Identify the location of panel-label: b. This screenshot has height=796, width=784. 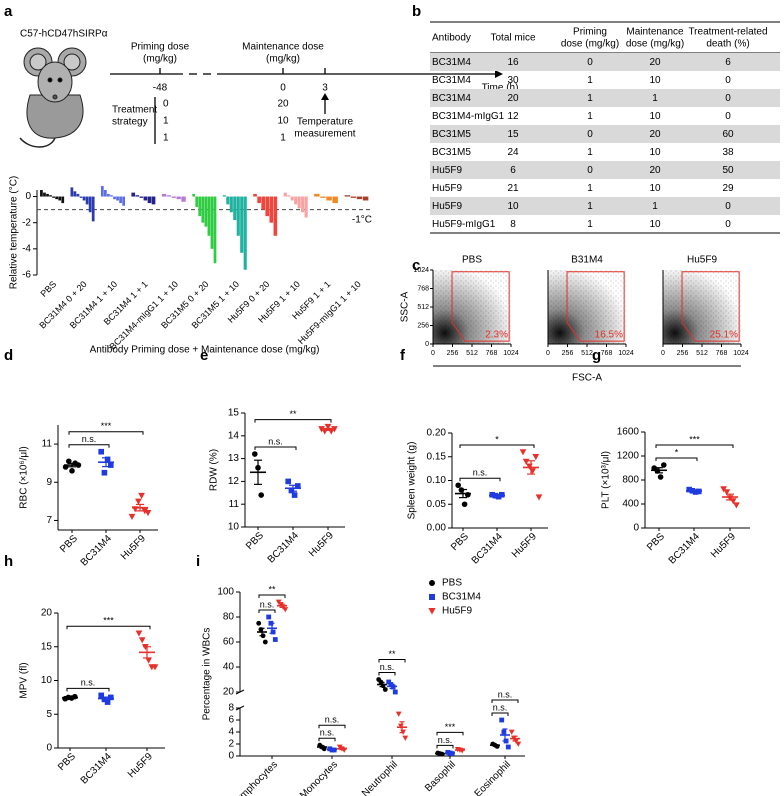
(416, 11).